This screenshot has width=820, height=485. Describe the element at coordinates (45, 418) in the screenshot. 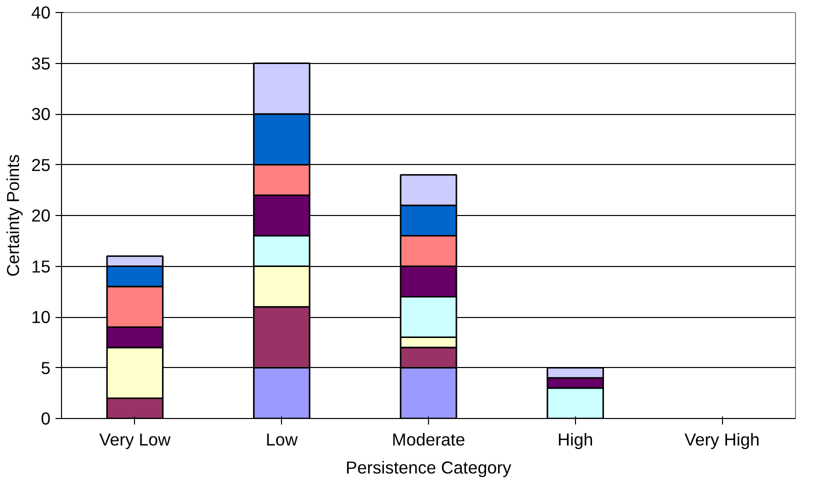

I see `y-tick-label: 0` at that location.